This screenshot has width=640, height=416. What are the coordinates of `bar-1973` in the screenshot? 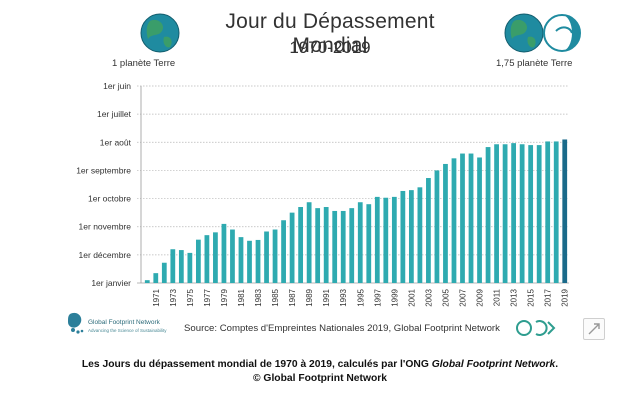 It's located at (173, 266).